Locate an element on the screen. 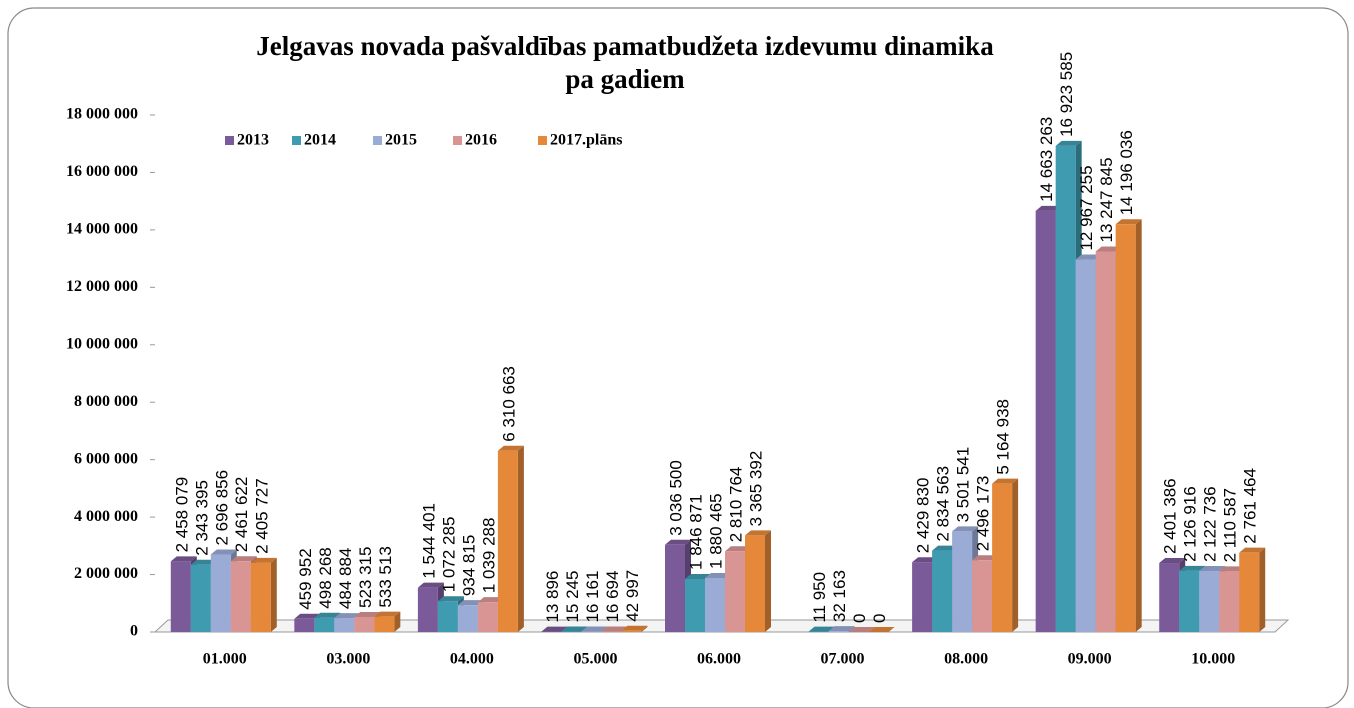 The height and width of the screenshot is (708, 1354). legend-label: 2016 is located at coordinates (481, 140).